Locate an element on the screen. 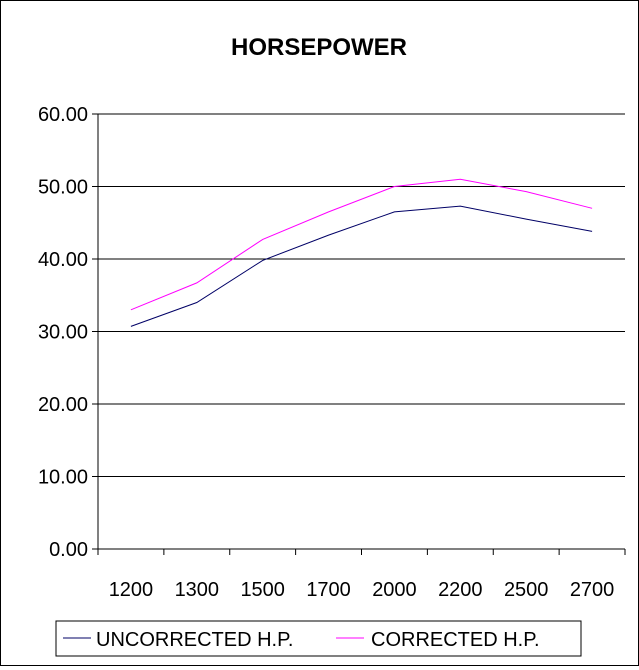  y-tick-label: 0.00 is located at coordinates (68, 550).